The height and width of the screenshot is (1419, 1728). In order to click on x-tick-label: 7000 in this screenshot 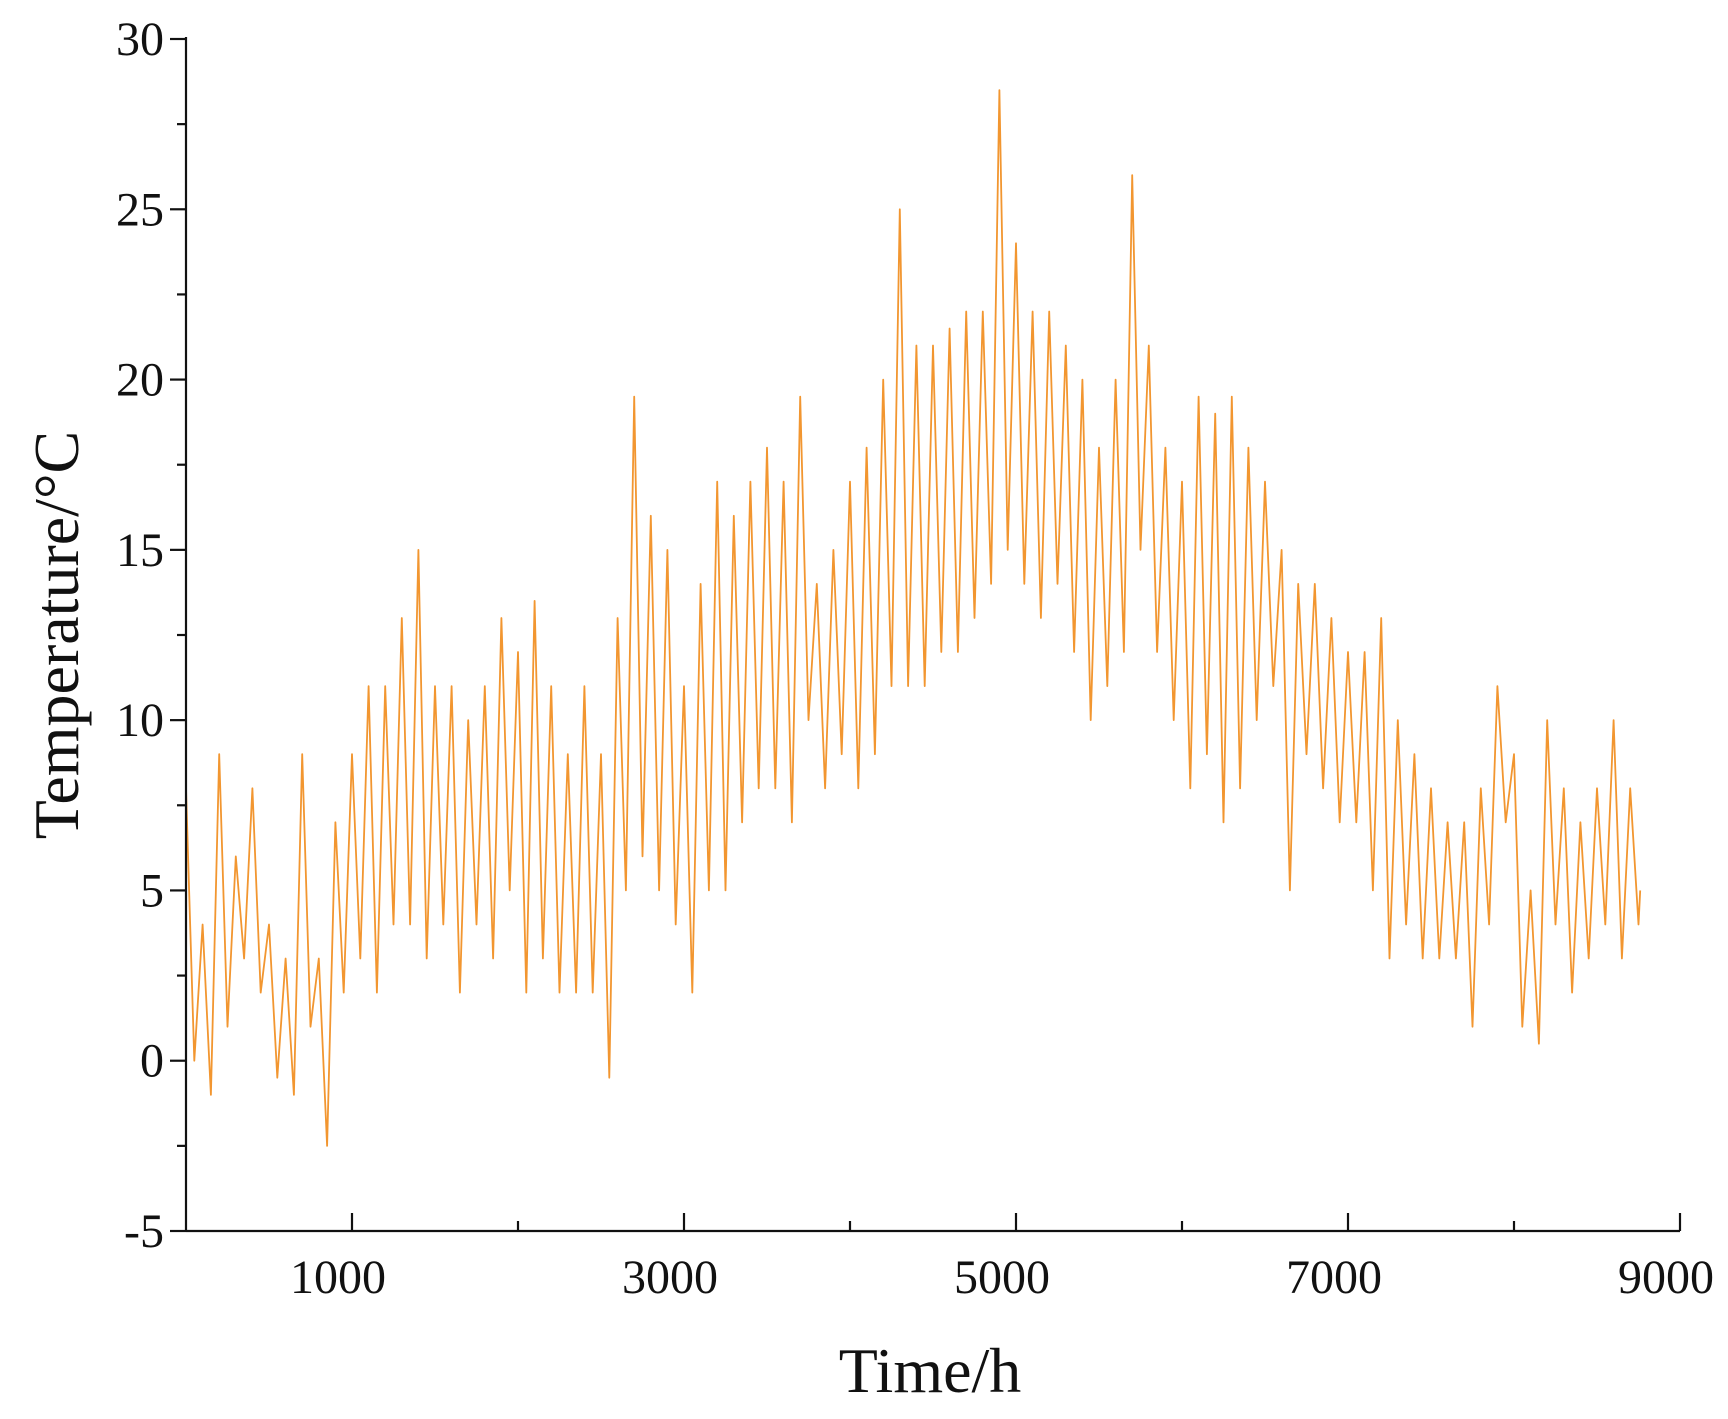, I will do `click(1334, 1277)`.